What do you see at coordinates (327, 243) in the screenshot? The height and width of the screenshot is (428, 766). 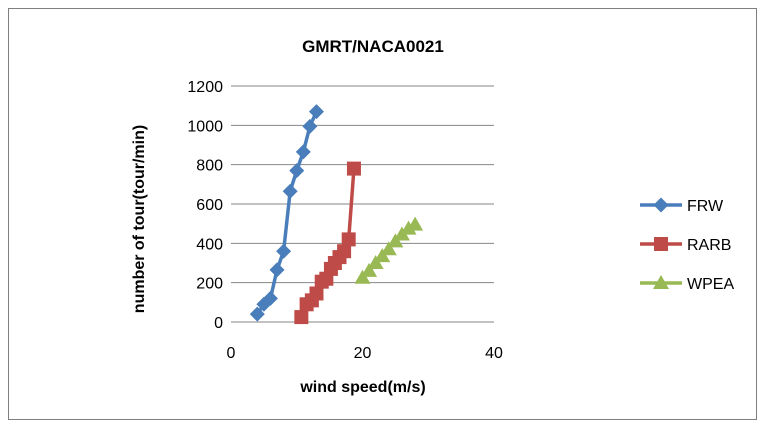 I see `series-rarb` at bounding box center [327, 243].